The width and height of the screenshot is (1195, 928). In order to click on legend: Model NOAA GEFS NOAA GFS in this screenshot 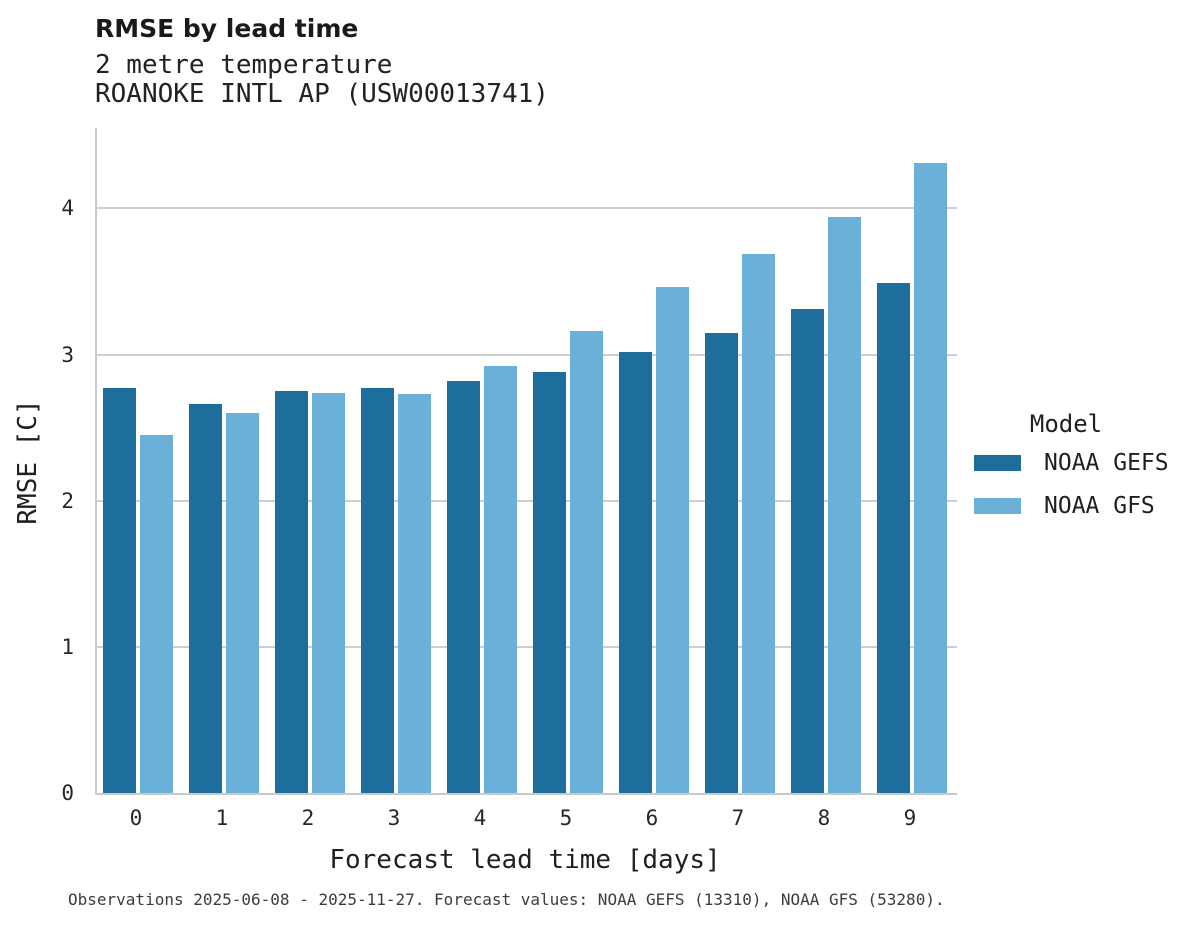, I will do `click(1075, 473)`.